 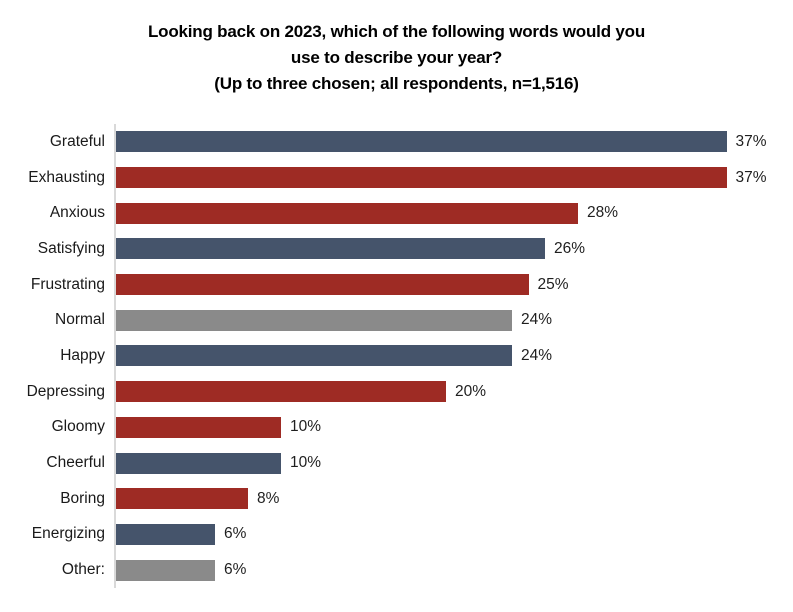 I want to click on bar-row: Anxious 28%, so click(x=396, y=213).